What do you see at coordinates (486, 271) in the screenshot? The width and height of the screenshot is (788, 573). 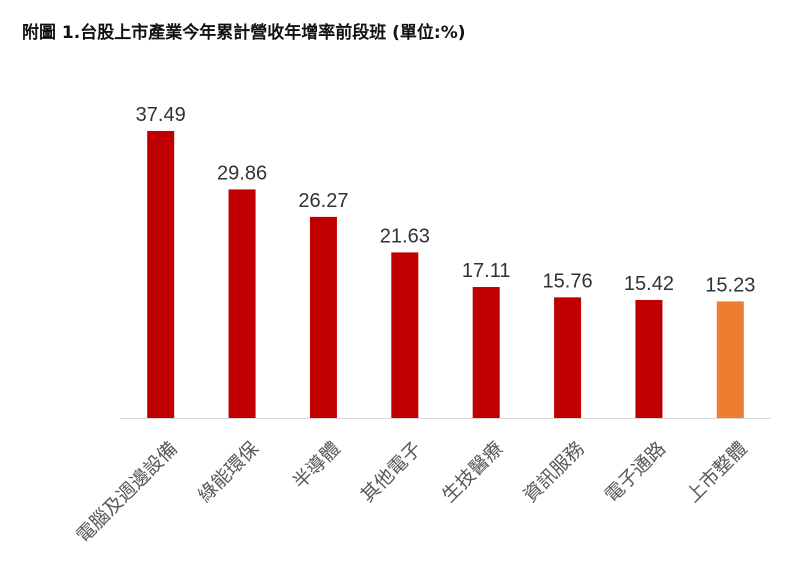 I see `data-label-5: 17.11` at bounding box center [486, 271].